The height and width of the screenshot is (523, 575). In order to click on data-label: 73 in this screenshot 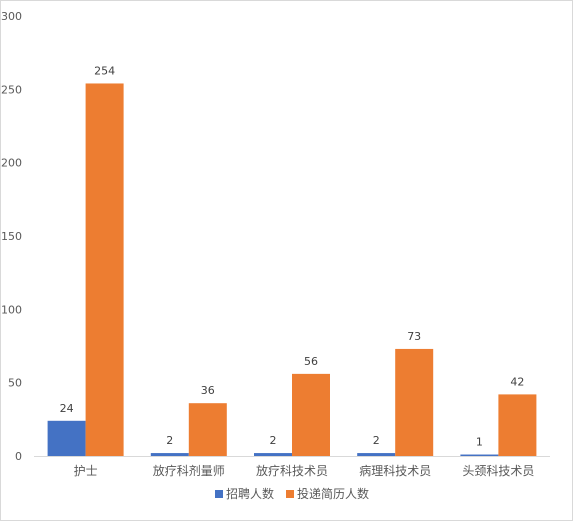, I will do `click(414, 336)`.